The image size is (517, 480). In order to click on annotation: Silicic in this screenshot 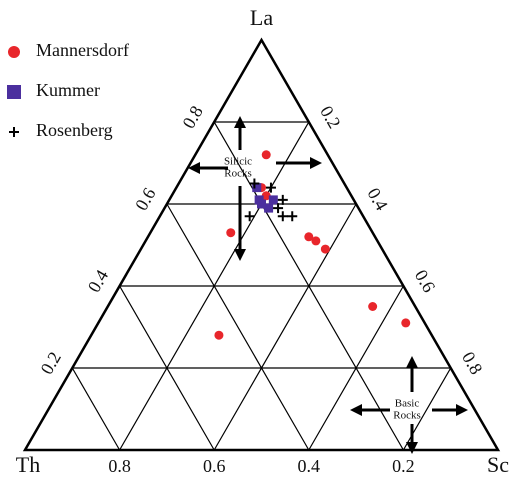, I will do `click(238, 162)`.